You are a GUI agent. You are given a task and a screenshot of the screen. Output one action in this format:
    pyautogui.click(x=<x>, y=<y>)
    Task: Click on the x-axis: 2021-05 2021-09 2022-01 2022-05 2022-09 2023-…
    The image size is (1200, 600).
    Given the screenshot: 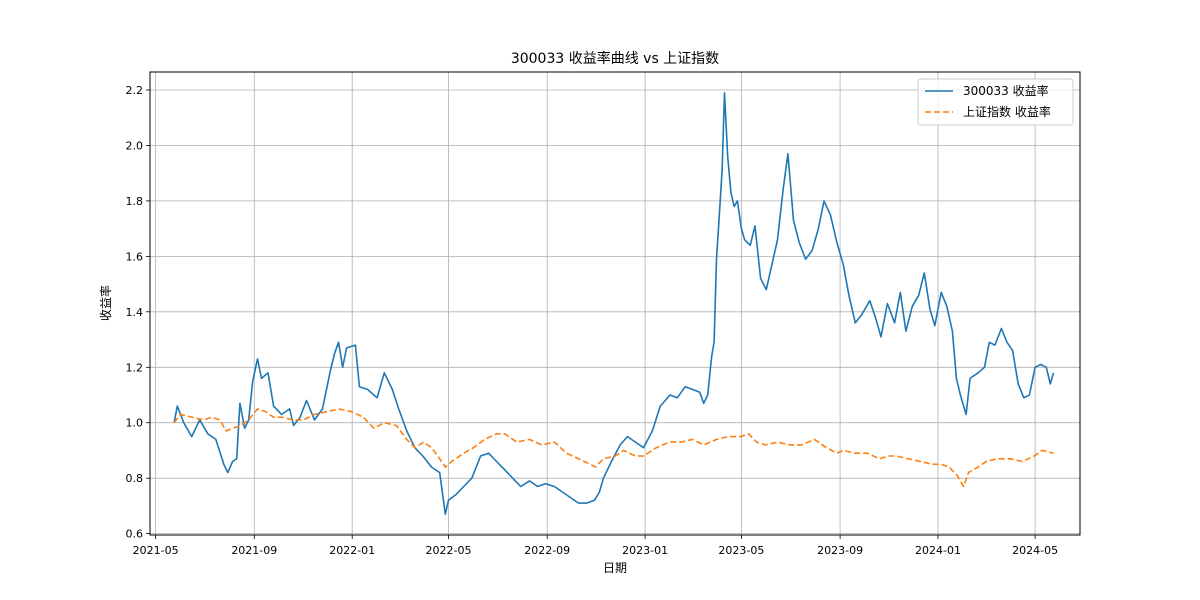 What is the action you would take?
    pyautogui.click(x=595, y=546)
    